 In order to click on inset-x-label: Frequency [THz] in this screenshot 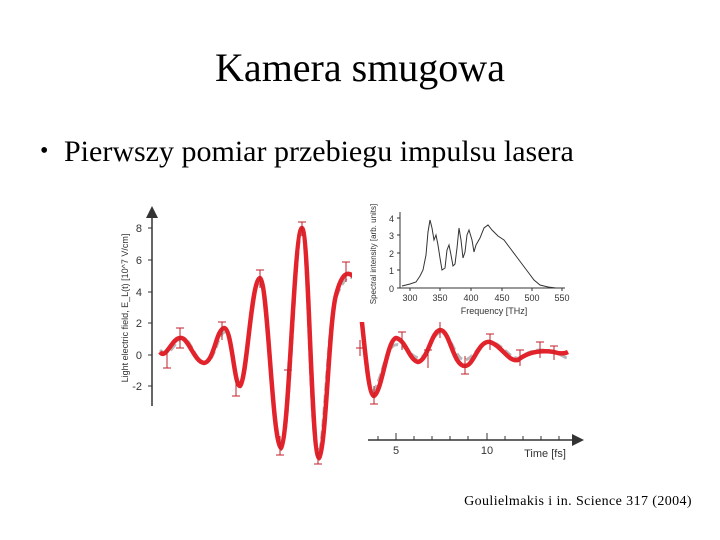, I will do `click(494, 311)`.